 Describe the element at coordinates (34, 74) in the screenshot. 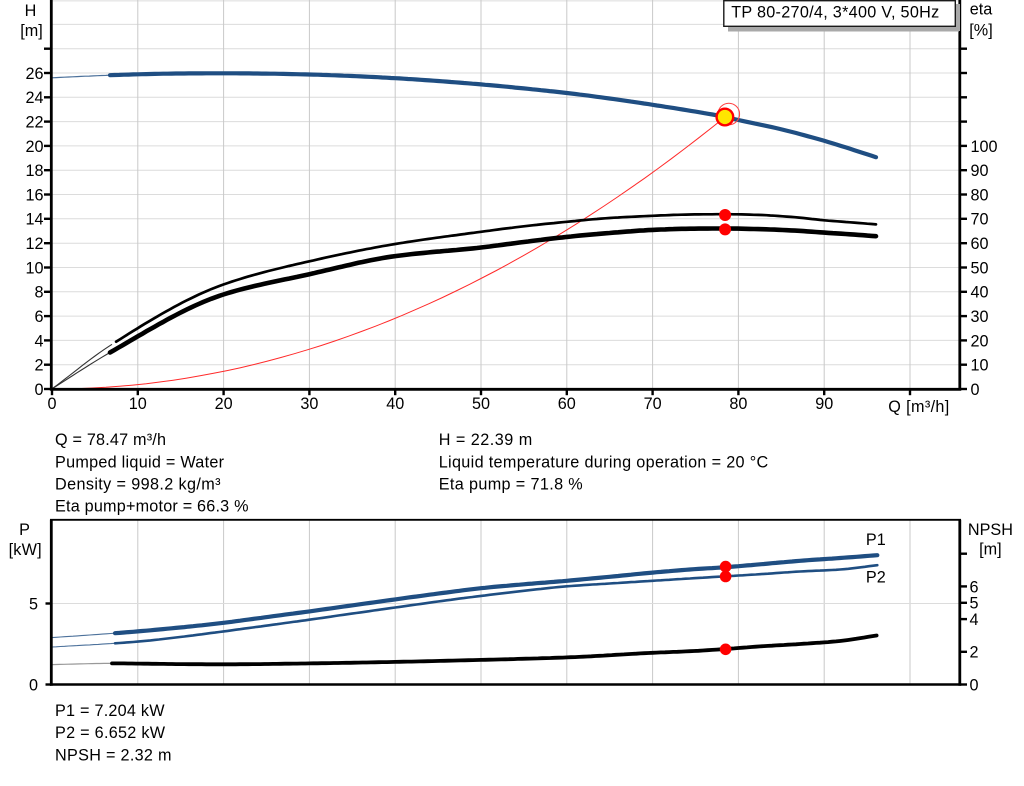

I see `svg-text: 26` at that location.